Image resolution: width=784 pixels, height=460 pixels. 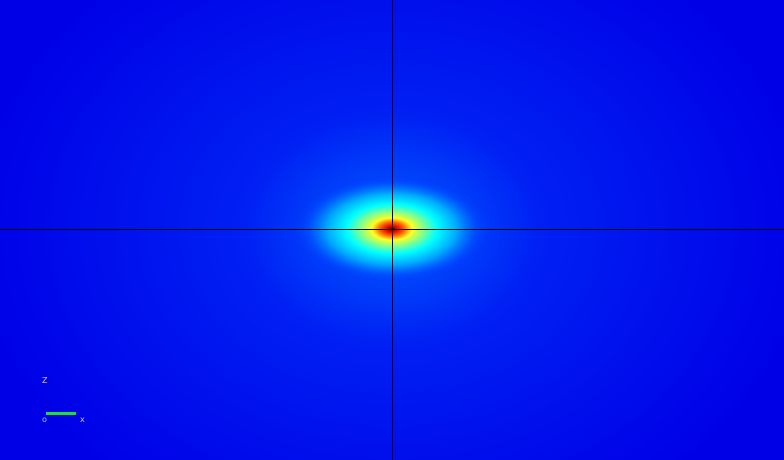 What do you see at coordinates (82, 419) in the screenshot?
I see `axis-x-label: x` at bounding box center [82, 419].